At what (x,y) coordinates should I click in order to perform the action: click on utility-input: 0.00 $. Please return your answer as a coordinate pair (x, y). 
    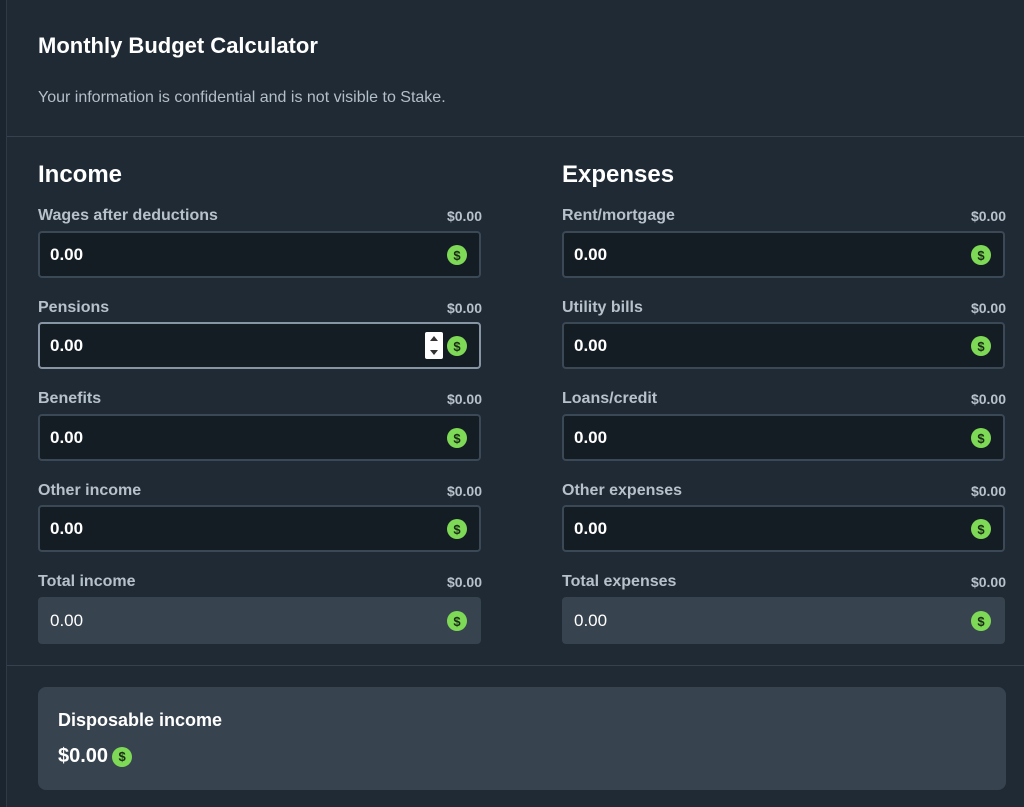
    Looking at the image, I should click on (783, 345).